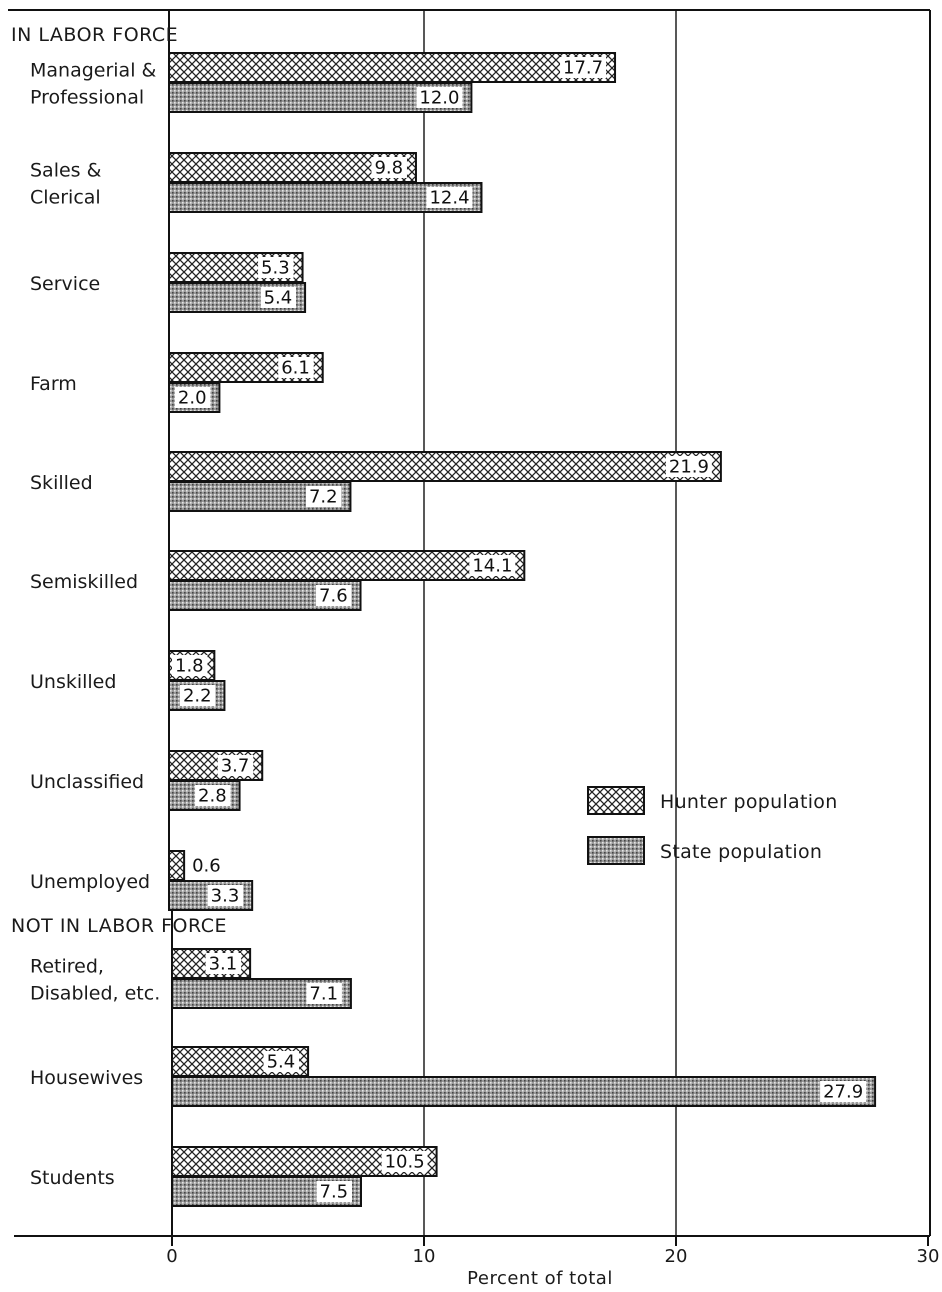 Image resolution: width=942 pixels, height=1292 pixels. What do you see at coordinates (749, 802) in the screenshot?
I see `hunter-legend-label: Hunter population` at bounding box center [749, 802].